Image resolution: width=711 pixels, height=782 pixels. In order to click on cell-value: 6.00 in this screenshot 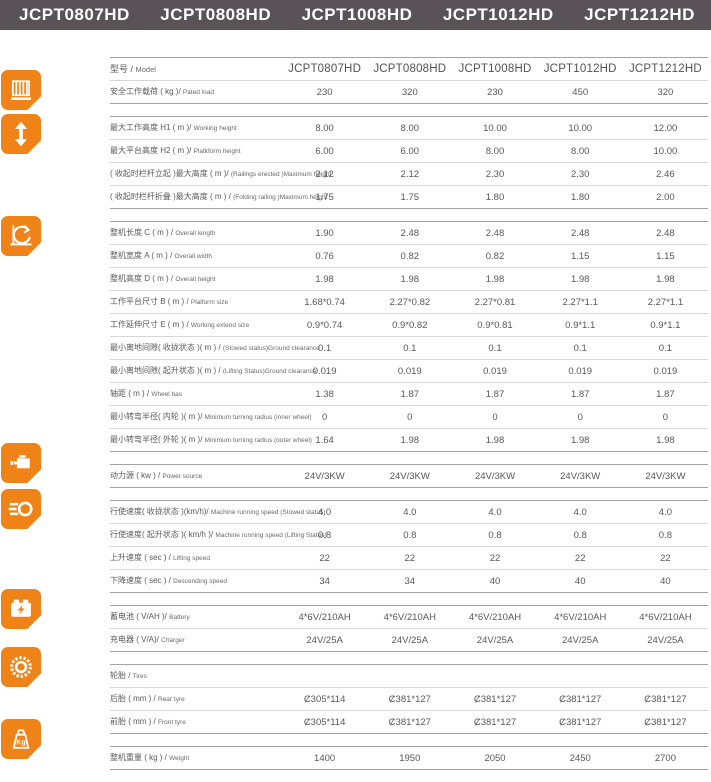, I will do `click(324, 151)`.